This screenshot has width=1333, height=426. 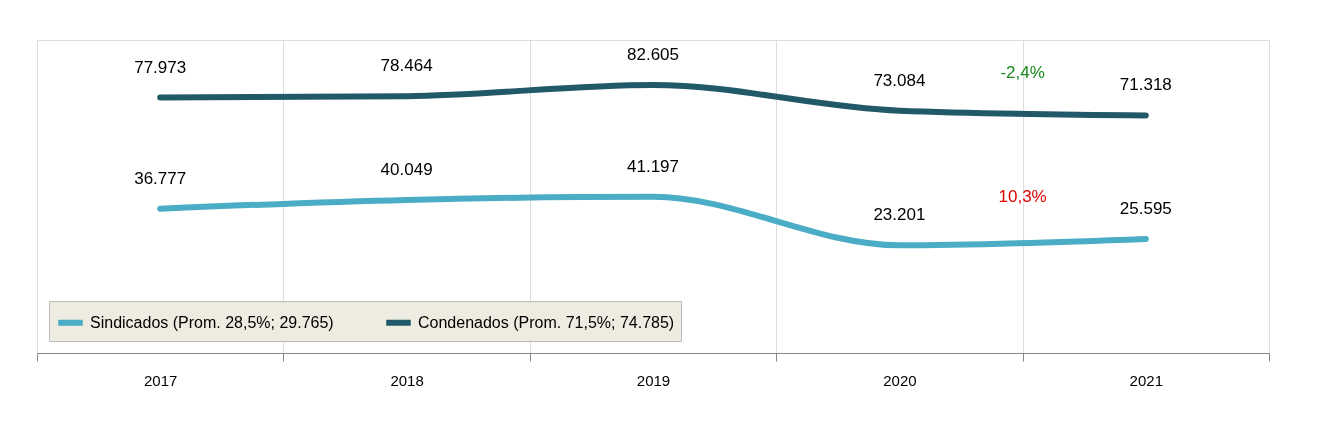 What do you see at coordinates (161, 380) in the screenshot?
I see `x-tick-label: 2017` at bounding box center [161, 380].